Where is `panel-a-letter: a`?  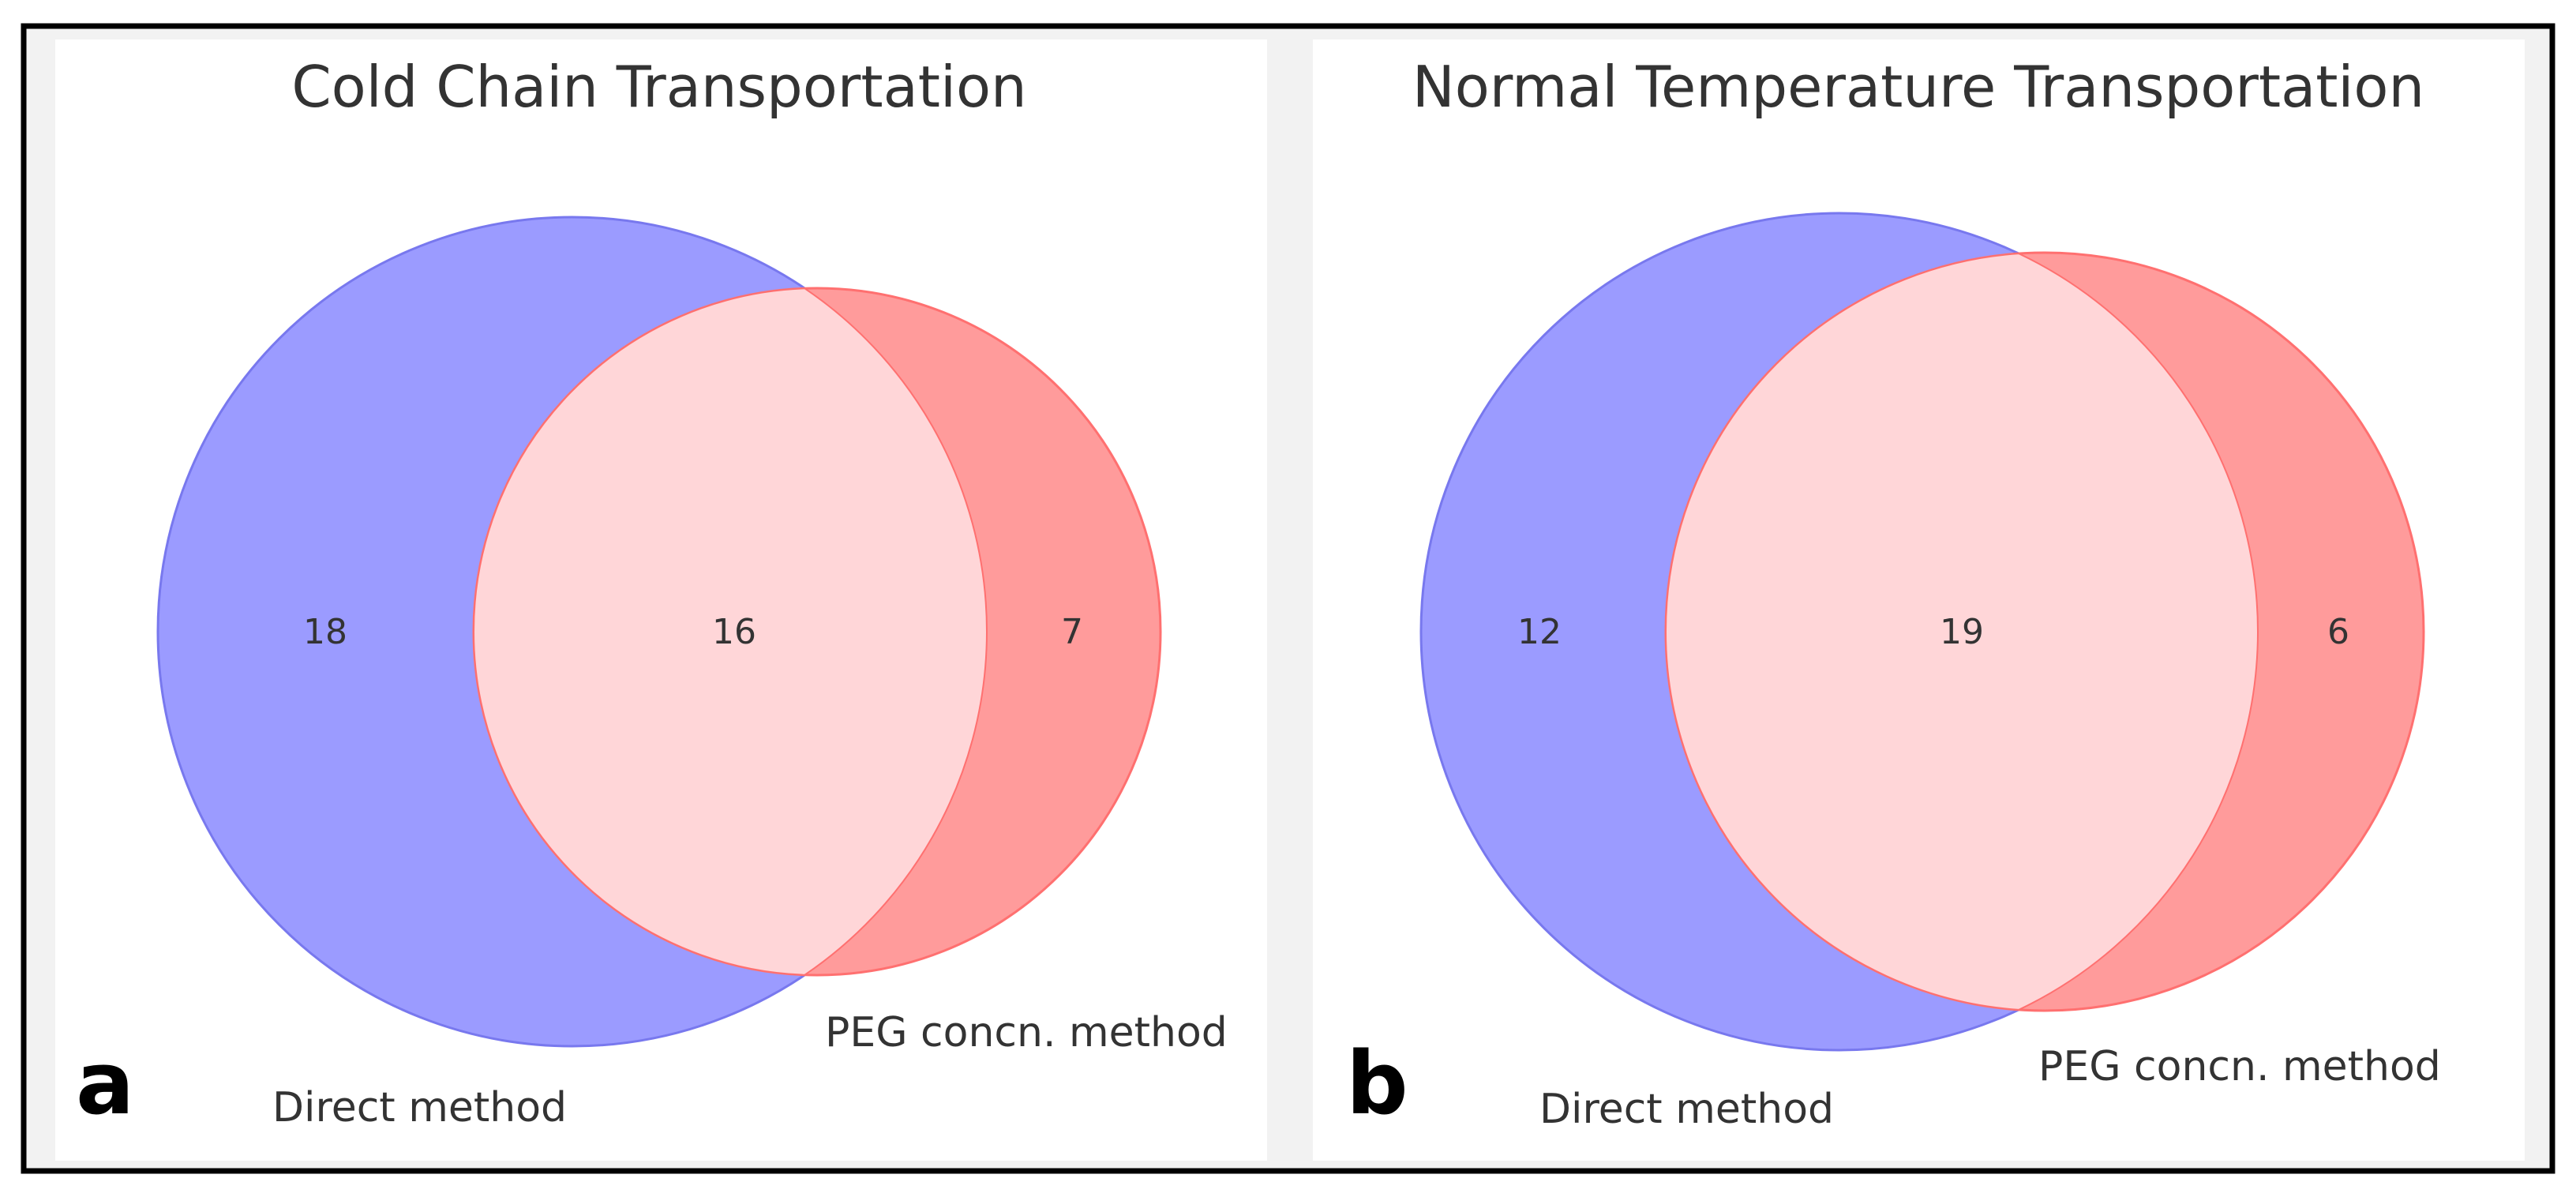
panel-a-letter: a is located at coordinates (105, 1083).